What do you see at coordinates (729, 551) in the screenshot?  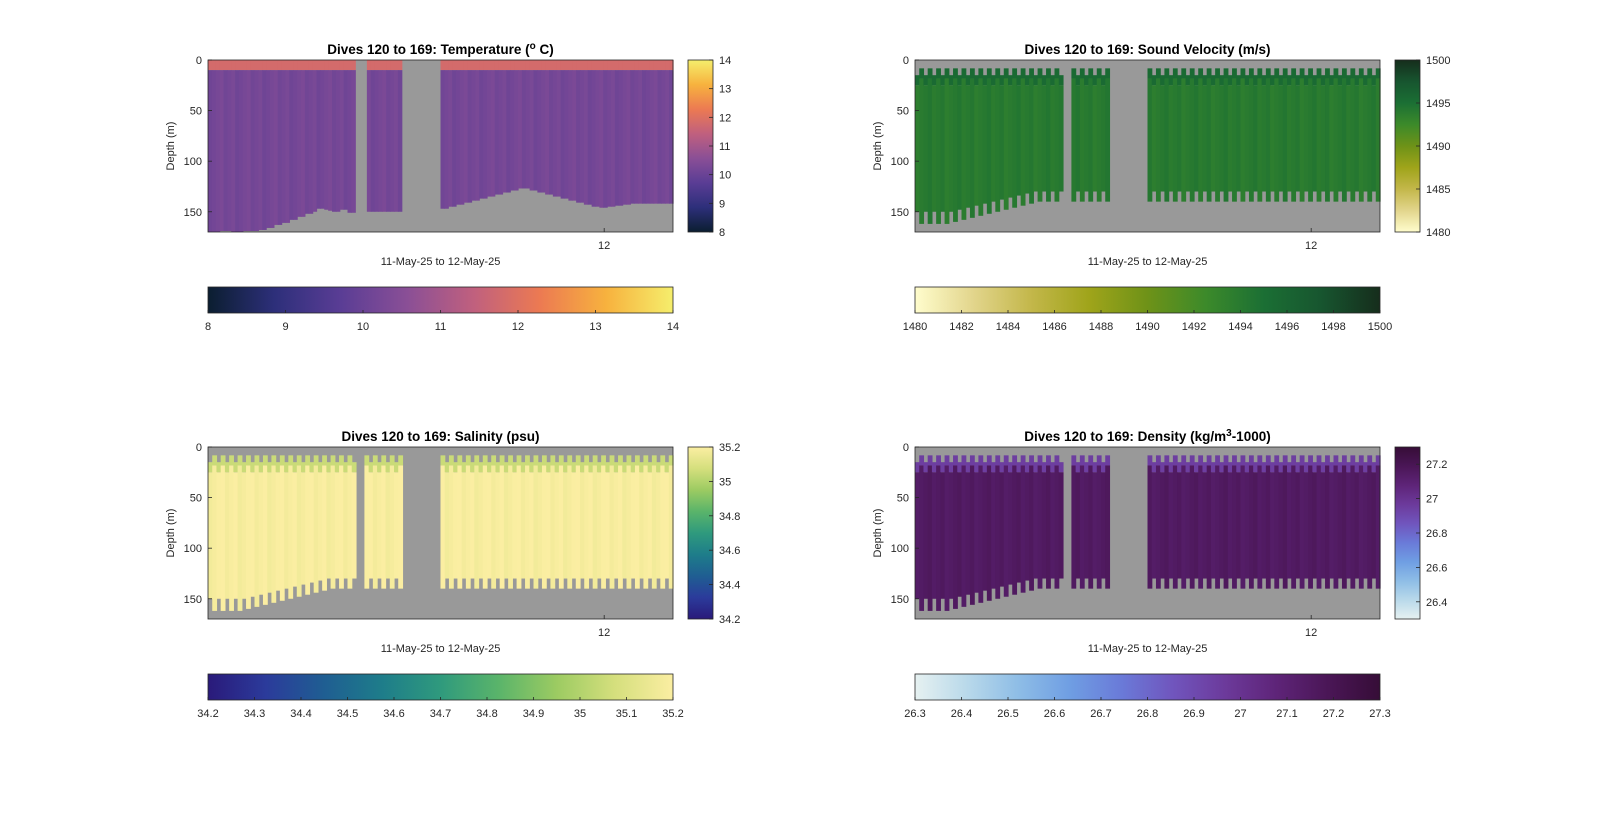 I see `side-colorbar-label: 34.6` at bounding box center [729, 551].